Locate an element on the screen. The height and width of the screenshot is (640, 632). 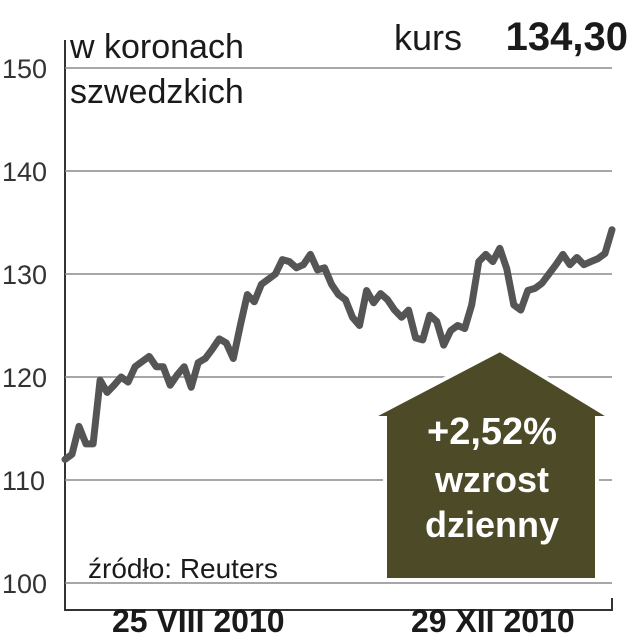
y-tick-label: 150 is located at coordinates (24, 69).